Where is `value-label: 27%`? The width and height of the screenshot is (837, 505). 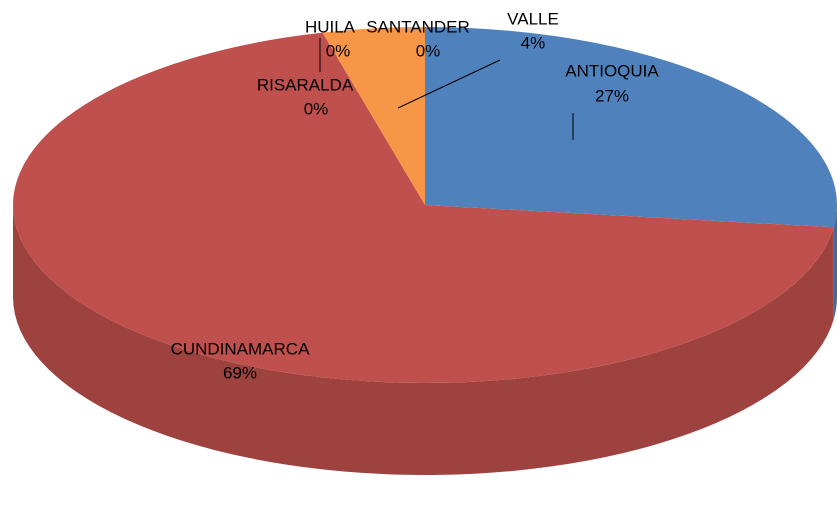
value-label: 27% is located at coordinates (612, 95).